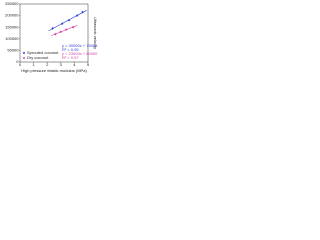  Describe the element at coordinates (95, 33) in the screenshot. I see `y-axis-label: Ultrasonic velocity` at that location.